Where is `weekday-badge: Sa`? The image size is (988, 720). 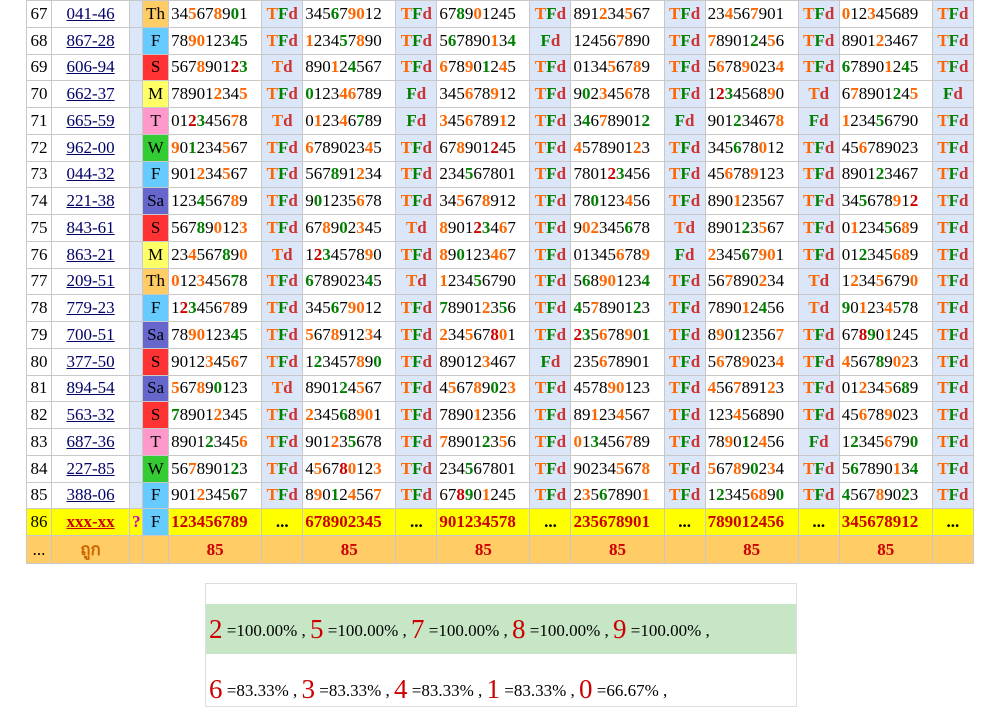 weekday-badge: Sa is located at coordinates (156, 388).